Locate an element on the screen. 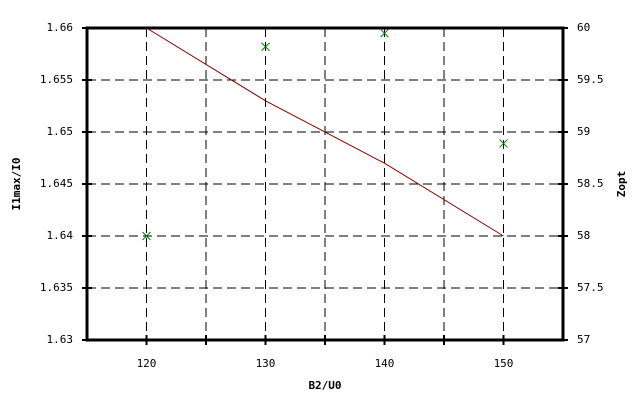  y-tick-label: 1.65 is located at coordinates (60, 131).